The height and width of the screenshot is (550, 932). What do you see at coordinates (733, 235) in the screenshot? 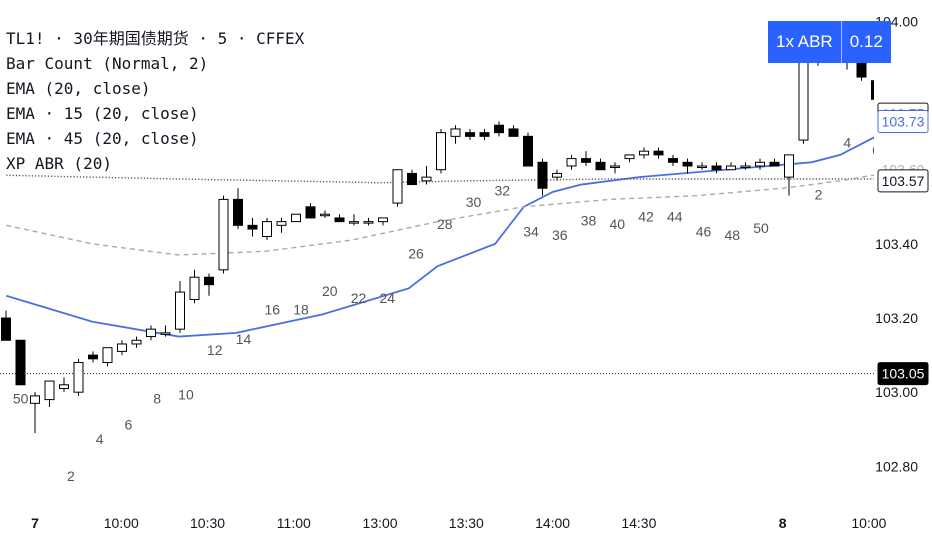
I see `bar-count-label: 48` at bounding box center [733, 235].